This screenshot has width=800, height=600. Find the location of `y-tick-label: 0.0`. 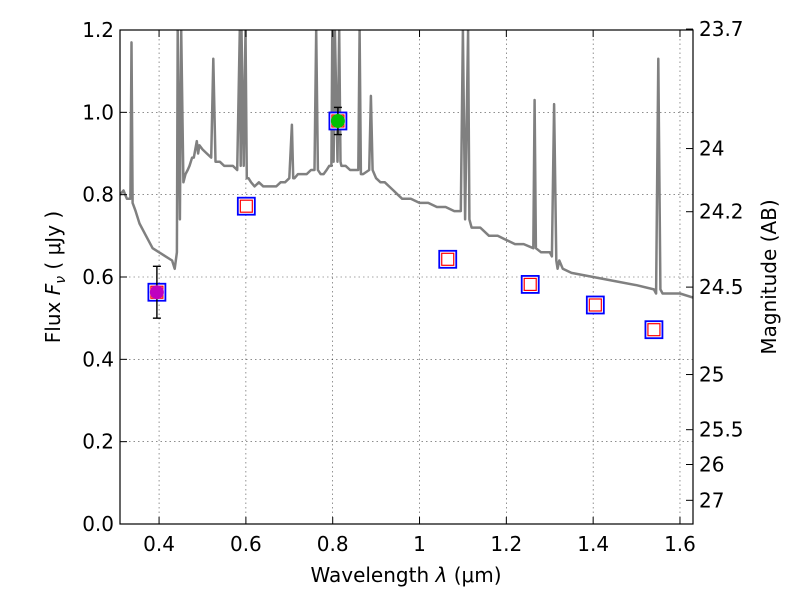

y-tick-label: 0.0 is located at coordinates (98, 524).